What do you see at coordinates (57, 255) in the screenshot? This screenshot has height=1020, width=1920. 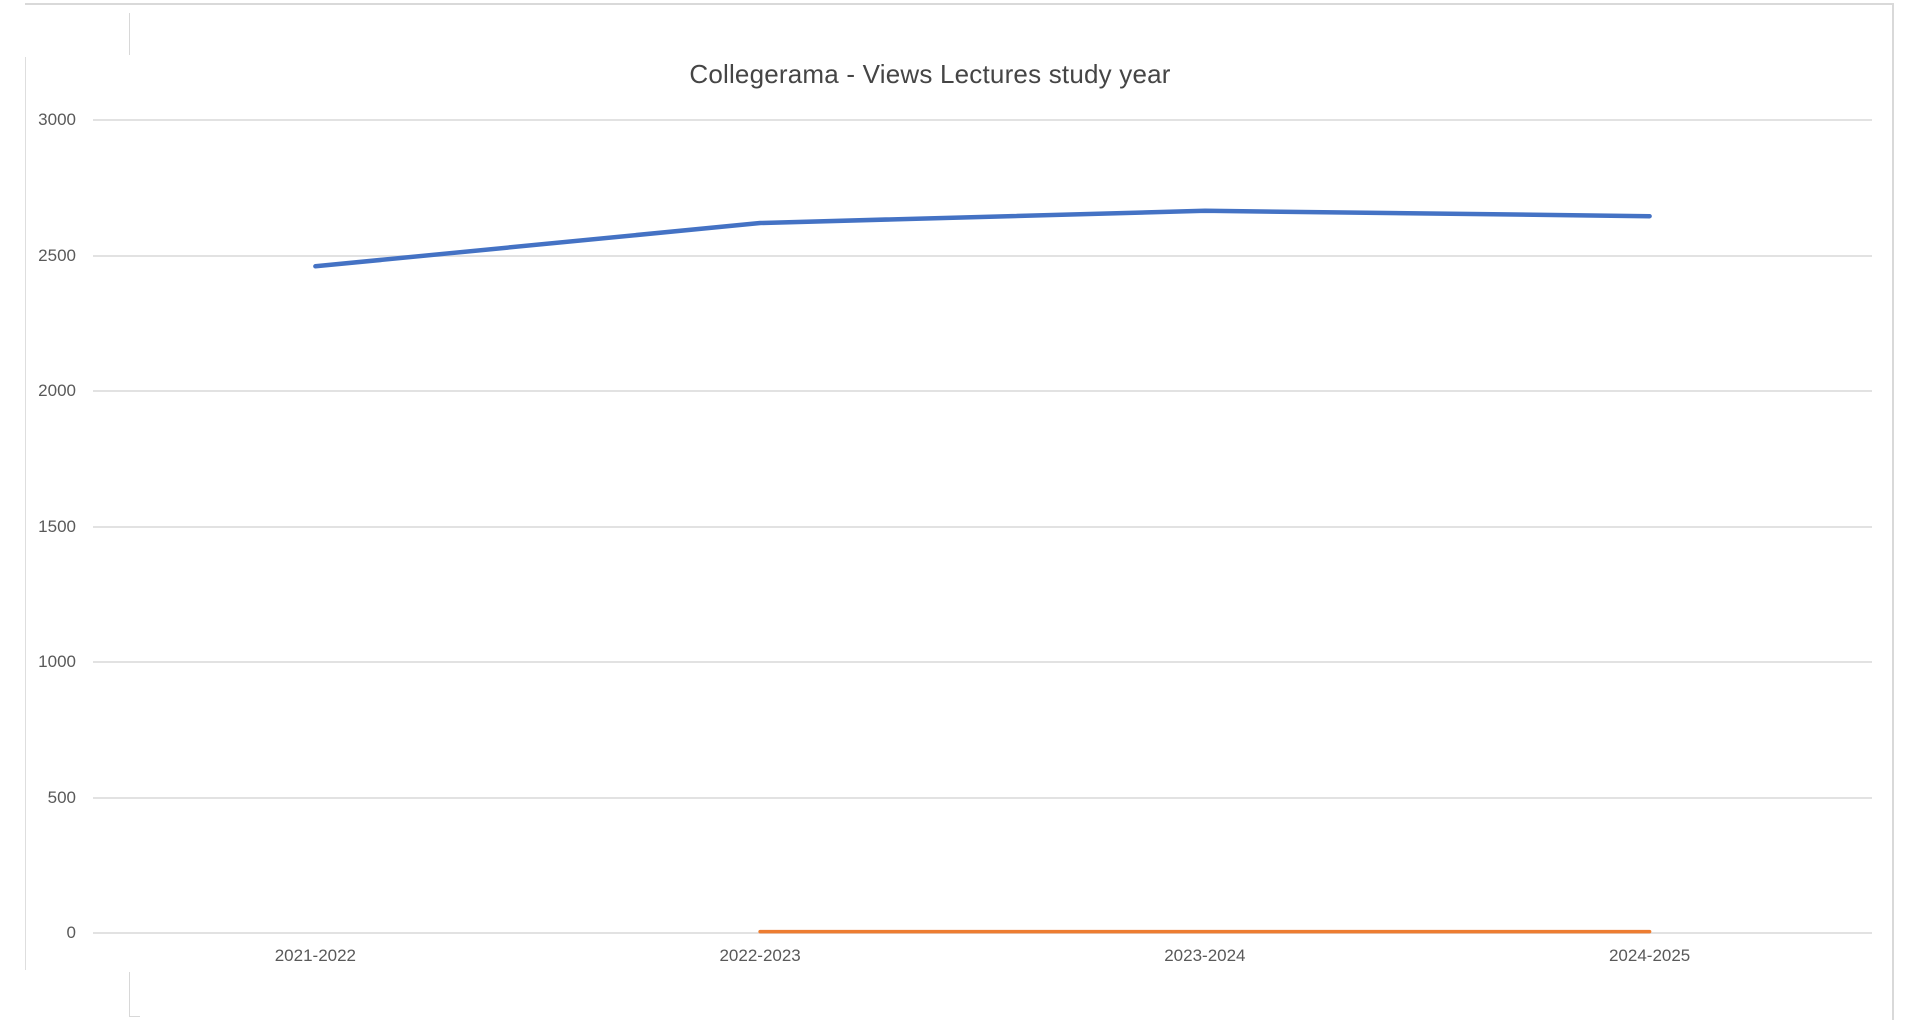 I see `y-tick-label-2500: 2500` at bounding box center [57, 255].